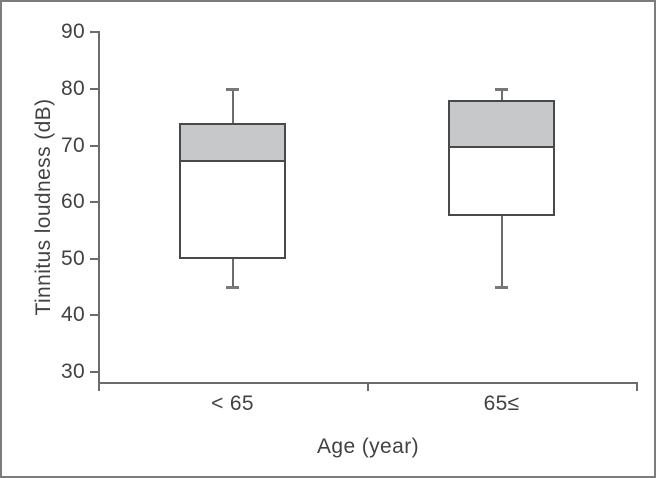 The height and width of the screenshot is (478, 656). Describe the element at coordinates (73, 145) in the screenshot. I see `y-tick-label: 70` at that location.